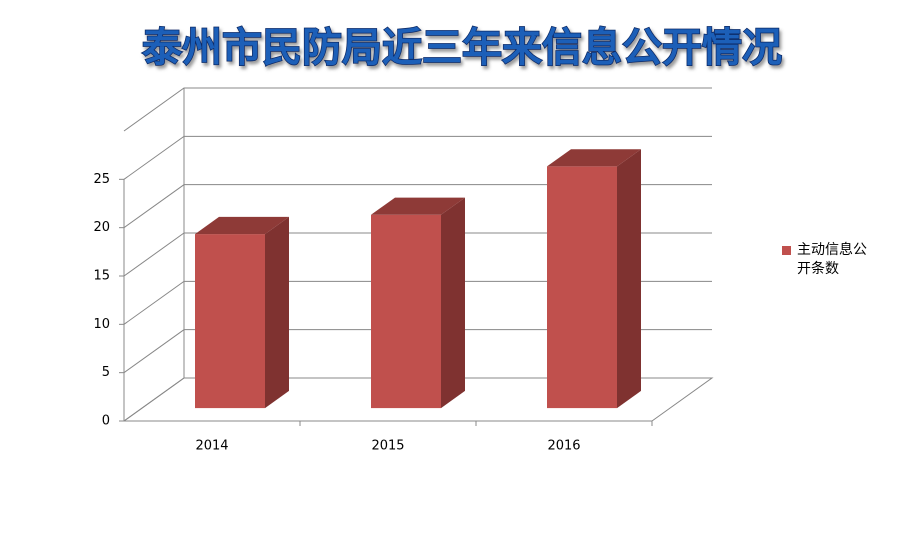  I want to click on legend-label: 主动信息公开条数, so click(832, 259).